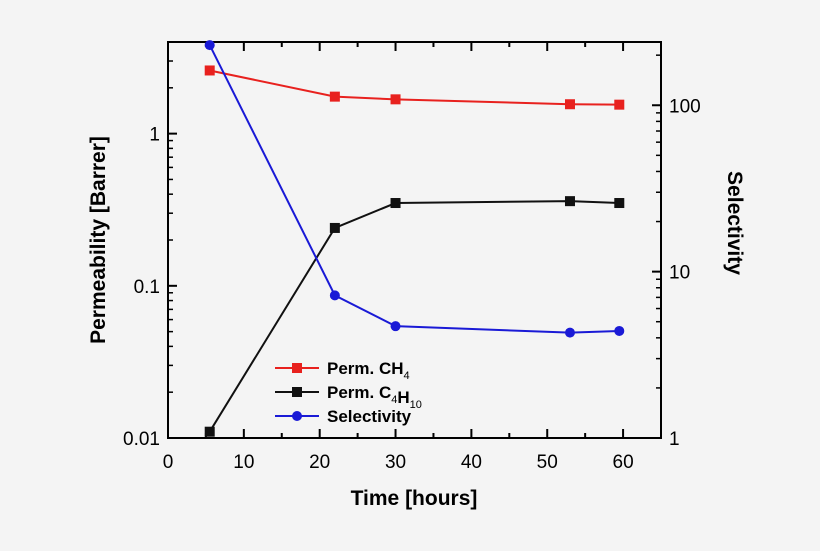 This screenshot has height=551, width=820. I want to click on y-right-tick-label-10: 10, so click(679, 273).